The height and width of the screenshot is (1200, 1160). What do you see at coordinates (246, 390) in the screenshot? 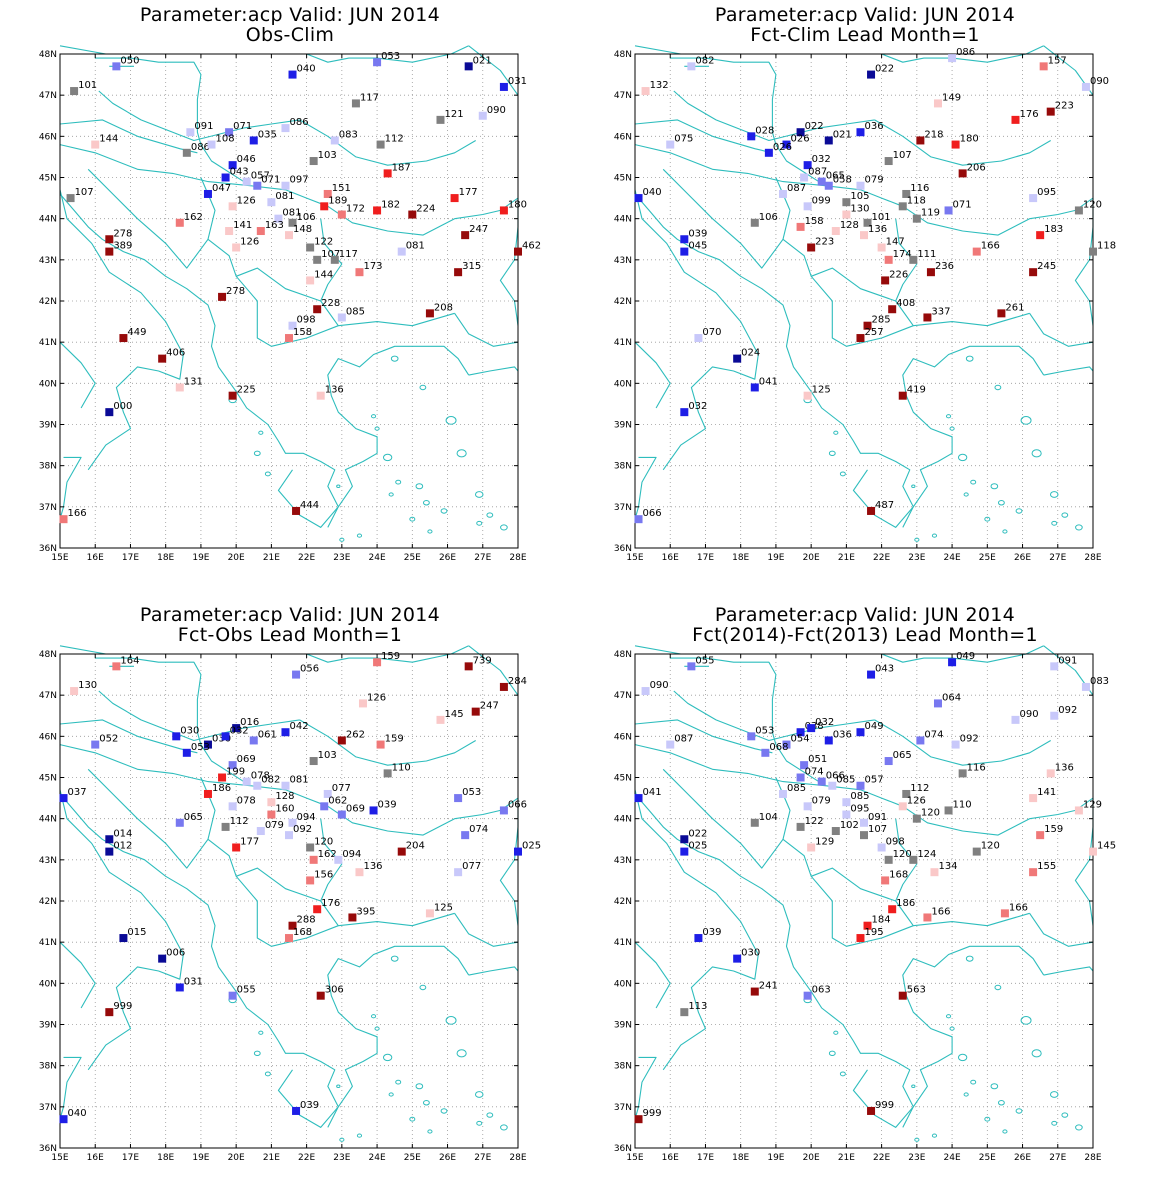
I see `station-value-label: 225` at bounding box center [246, 390].